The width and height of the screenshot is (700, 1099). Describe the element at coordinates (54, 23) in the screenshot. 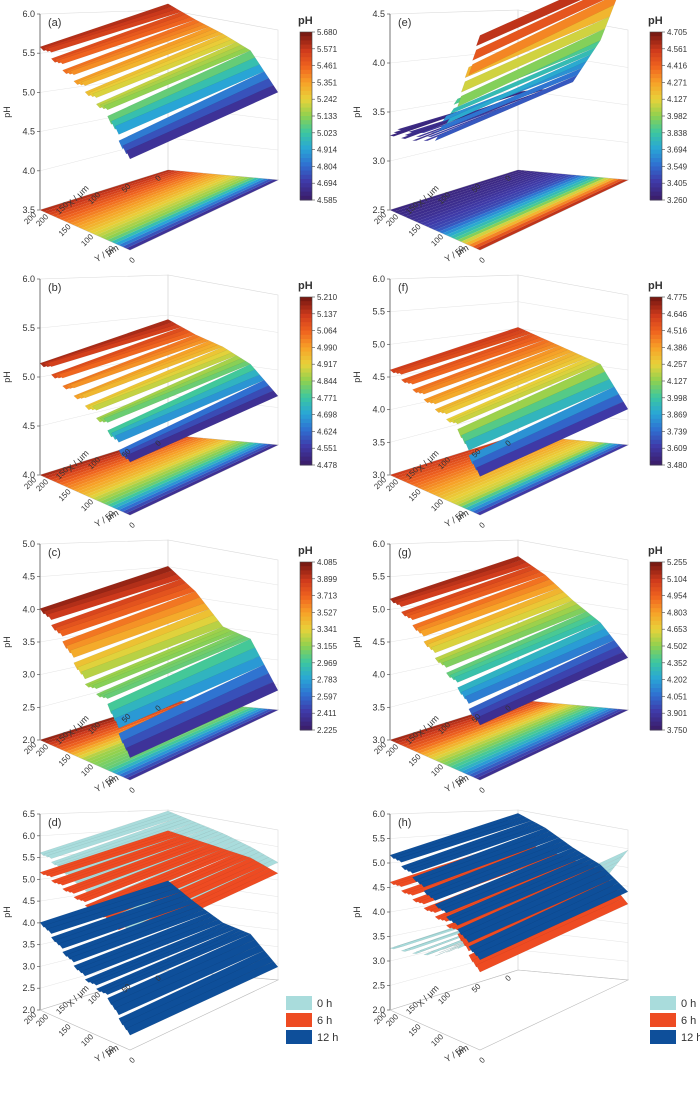

I see `panel-label: (a)` at that location.